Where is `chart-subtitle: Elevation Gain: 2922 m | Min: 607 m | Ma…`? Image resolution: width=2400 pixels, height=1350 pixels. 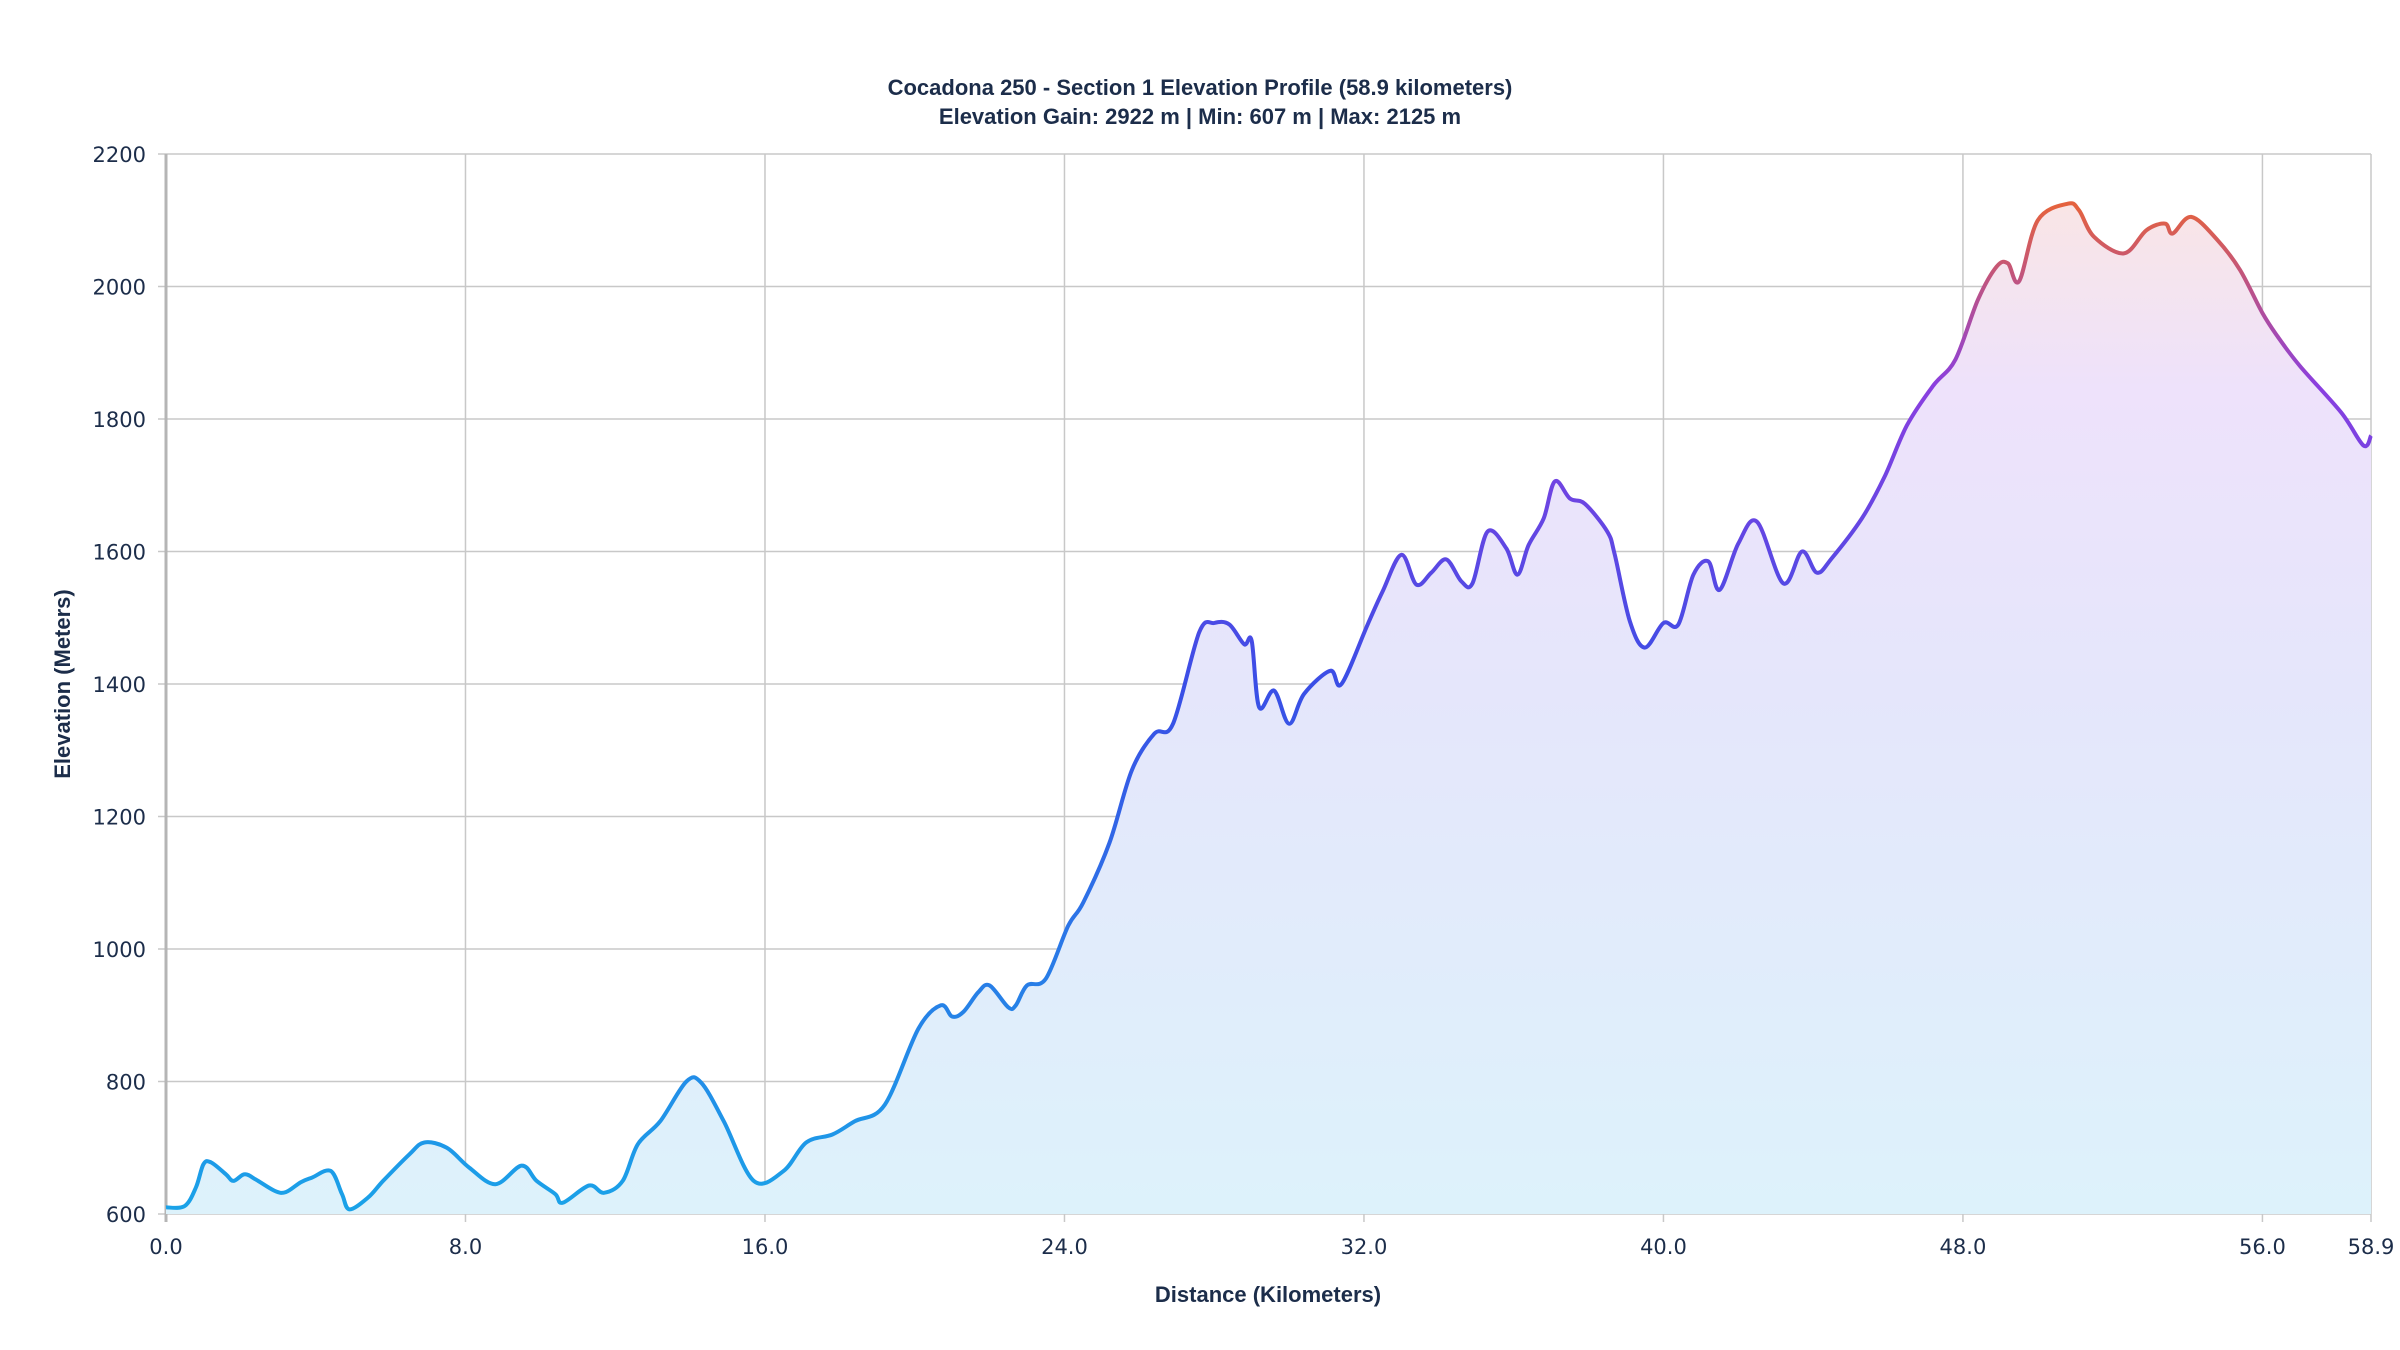 chart-subtitle: Elevation Gain: 2922 m | Min: 607 m | Ma… is located at coordinates (1200, 116).